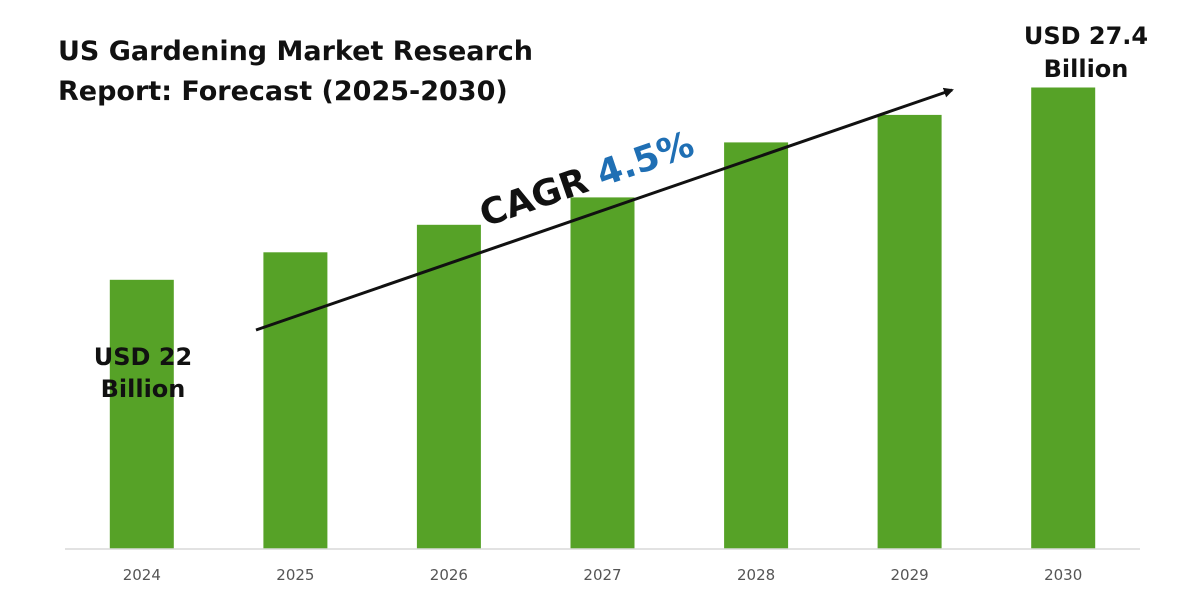 The image size is (1200, 600). Describe the element at coordinates (756, 575) in the screenshot. I see `x-tick-label-2028: 2028` at that location.